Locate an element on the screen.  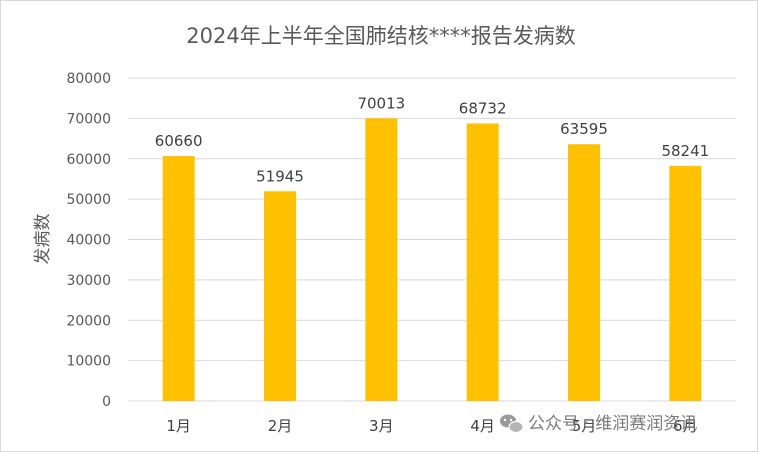
x-category-label: 2月 is located at coordinates (280, 426).